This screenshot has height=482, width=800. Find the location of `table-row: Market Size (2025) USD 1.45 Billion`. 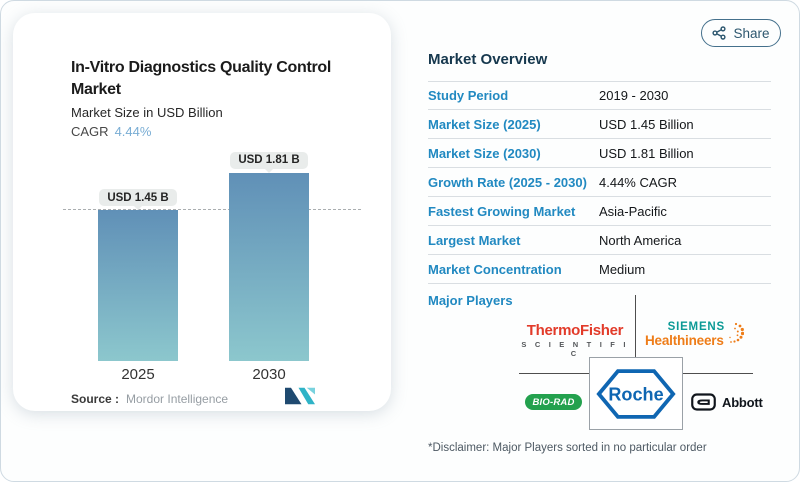

table-row: Market Size (2025) USD 1.45 Billion is located at coordinates (599, 124).